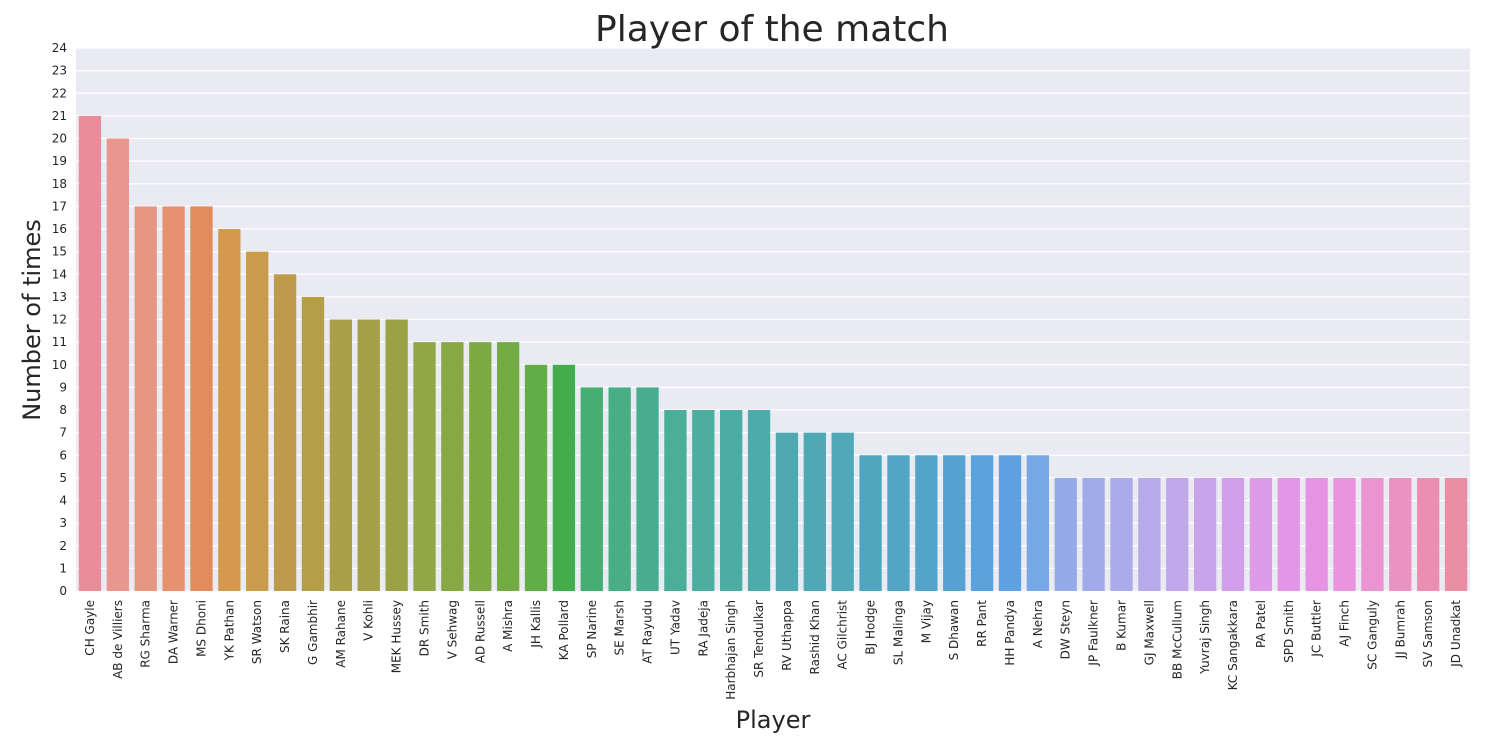 The height and width of the screenshot is (749, 1502). What do you see at coordinates (898, 632) in the screenshot?
I see `x-tick-label: SL Malinga` at bounding box center [898, 632].